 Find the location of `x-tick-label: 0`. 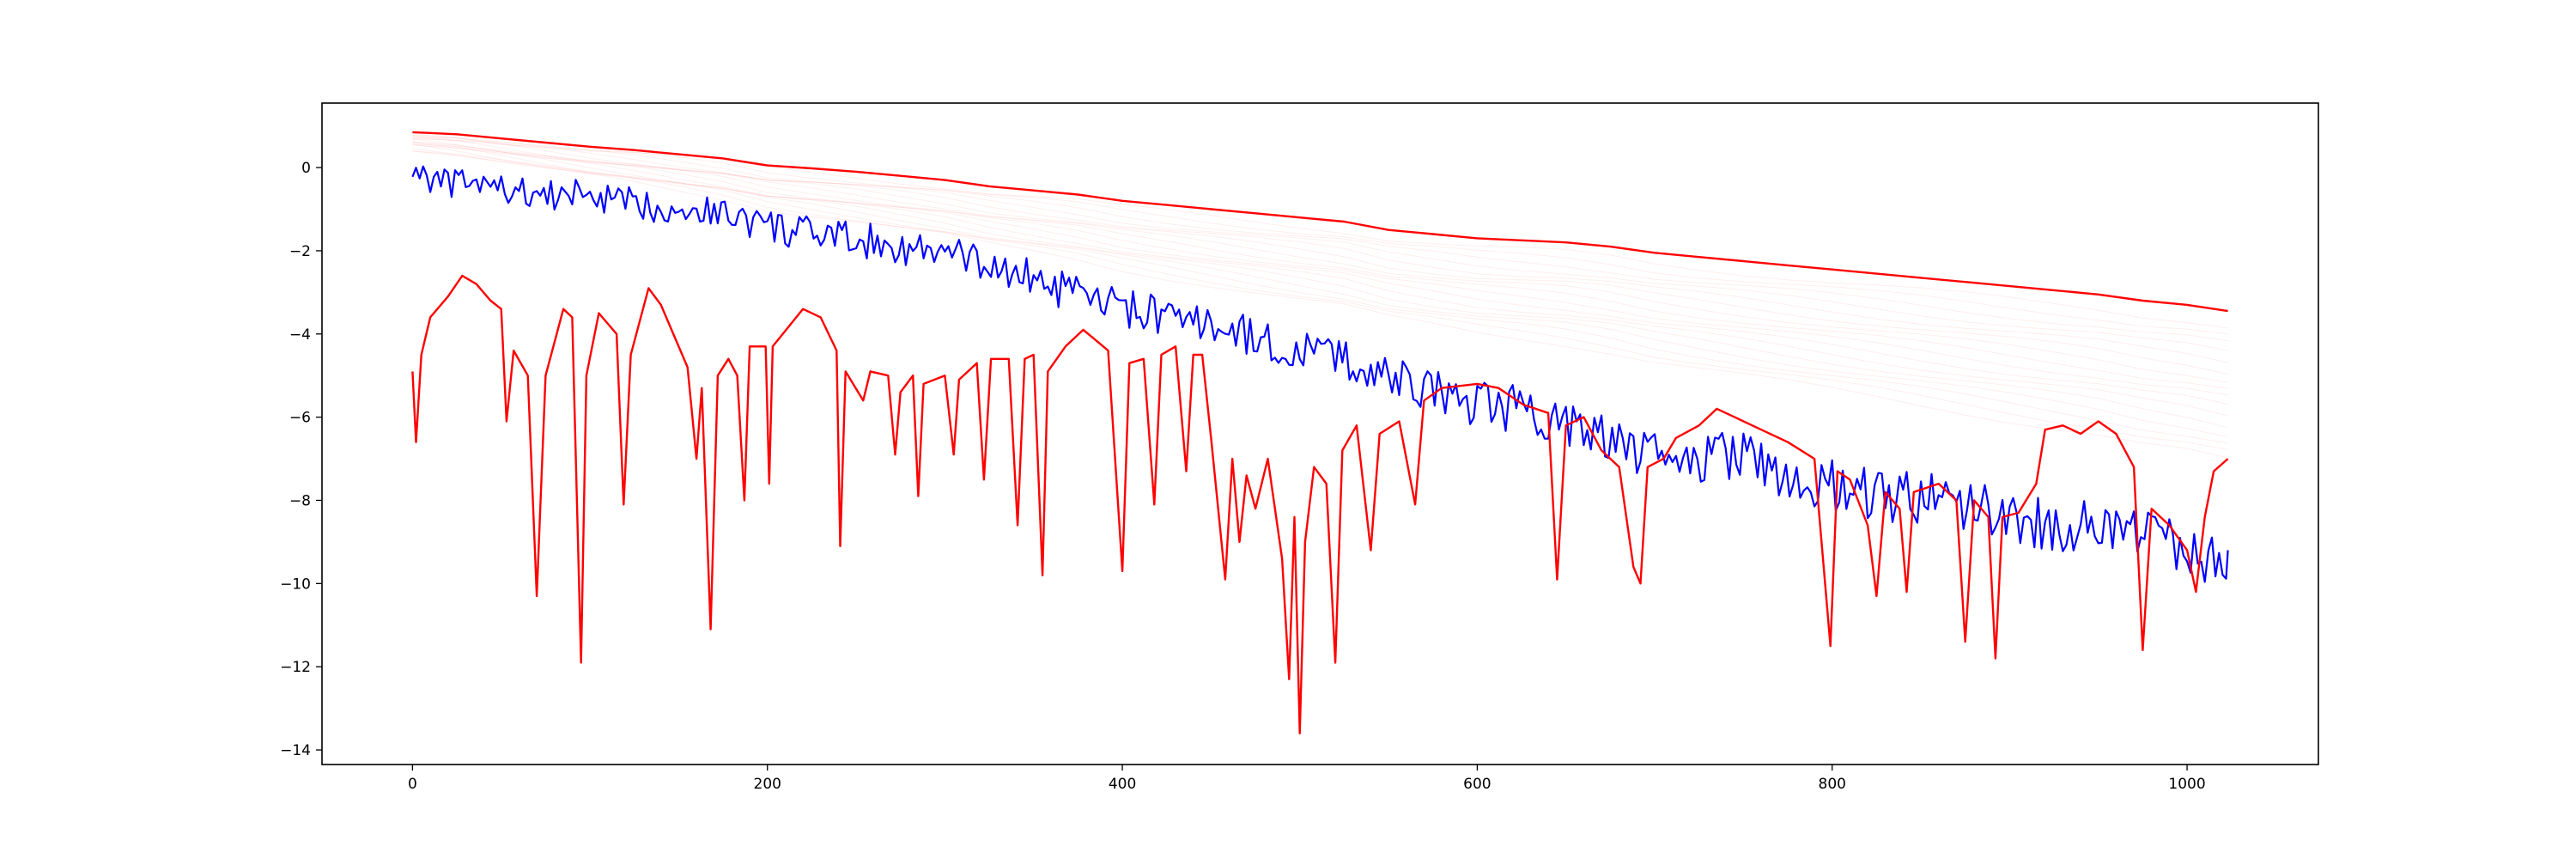

x-tick-label: 0 is located at coordinates (412, 784).